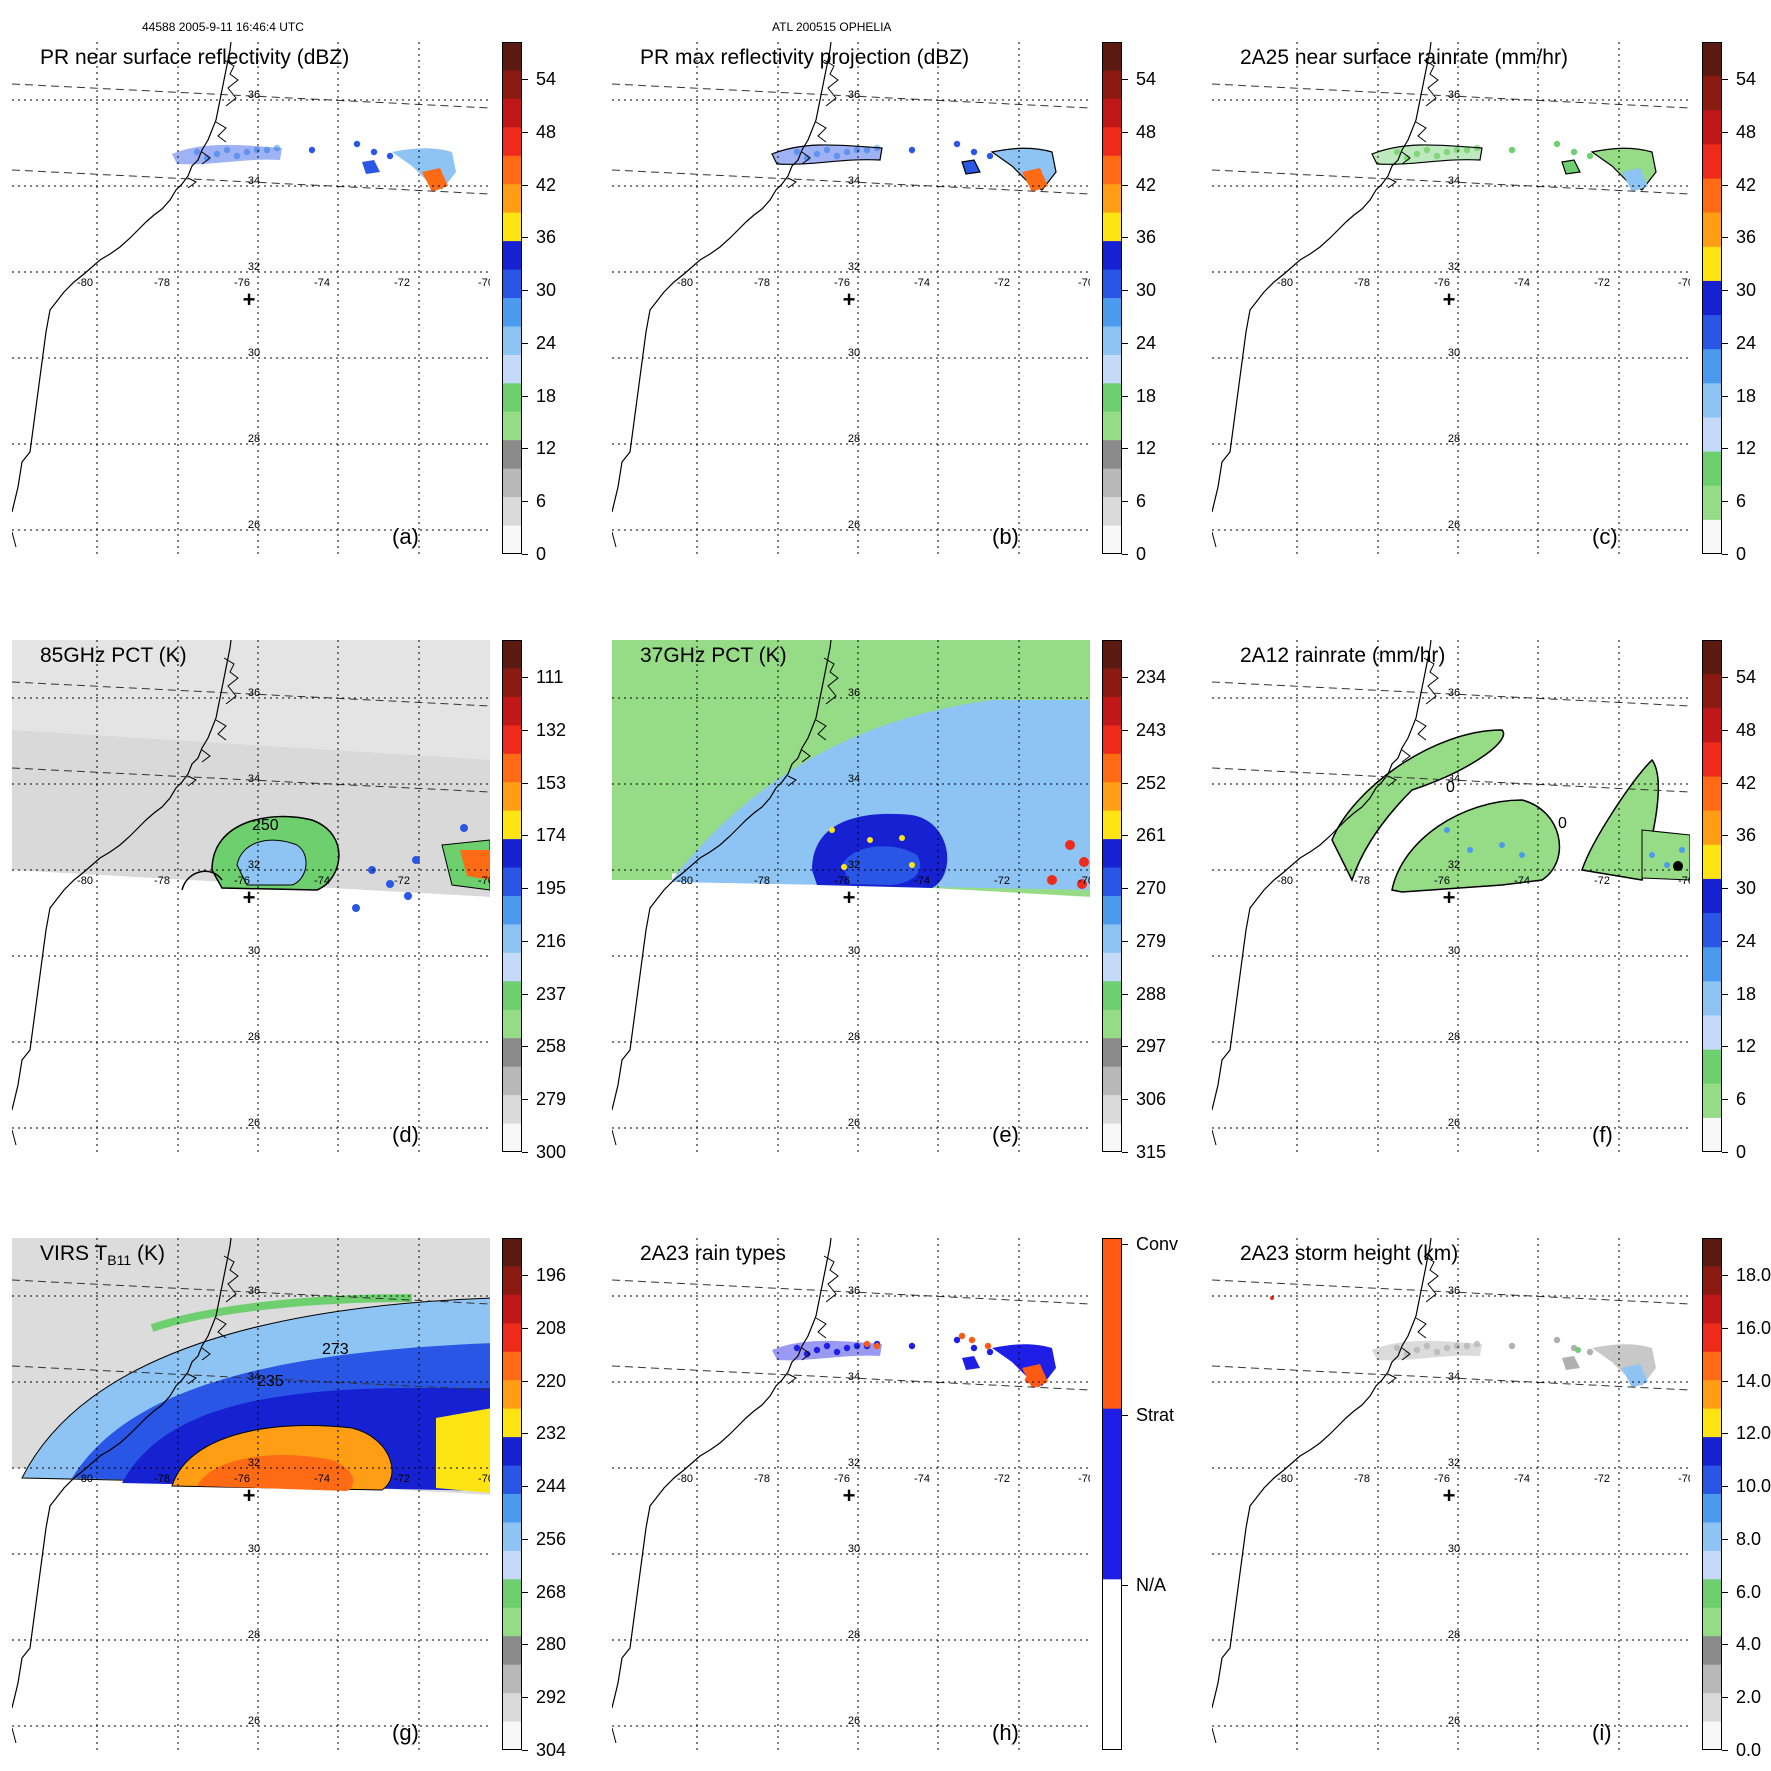 Image resolution: width=1771 pixels, height=1771 pixels. What do you see at coordinates (546, 131) in the screenshot?
I see `colorbar-label: 48` at bounding box center [546, 131].